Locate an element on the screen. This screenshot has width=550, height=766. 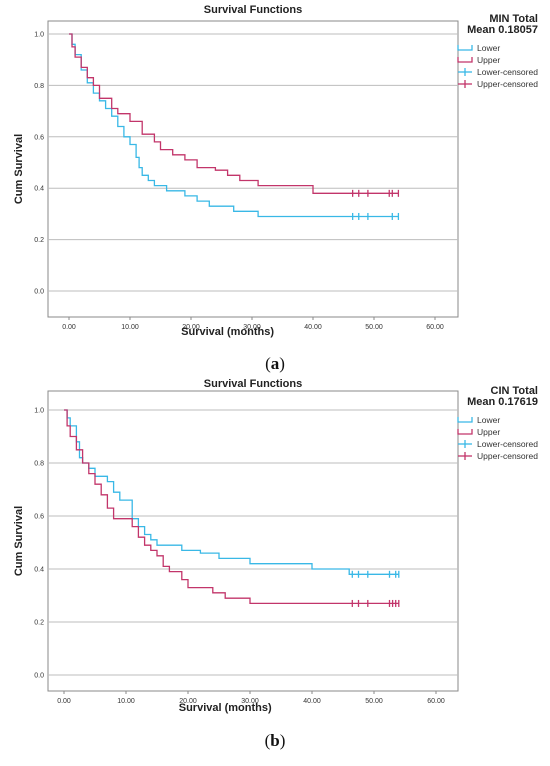
legend-title: CIN Total is located at coordinates (514, 391).